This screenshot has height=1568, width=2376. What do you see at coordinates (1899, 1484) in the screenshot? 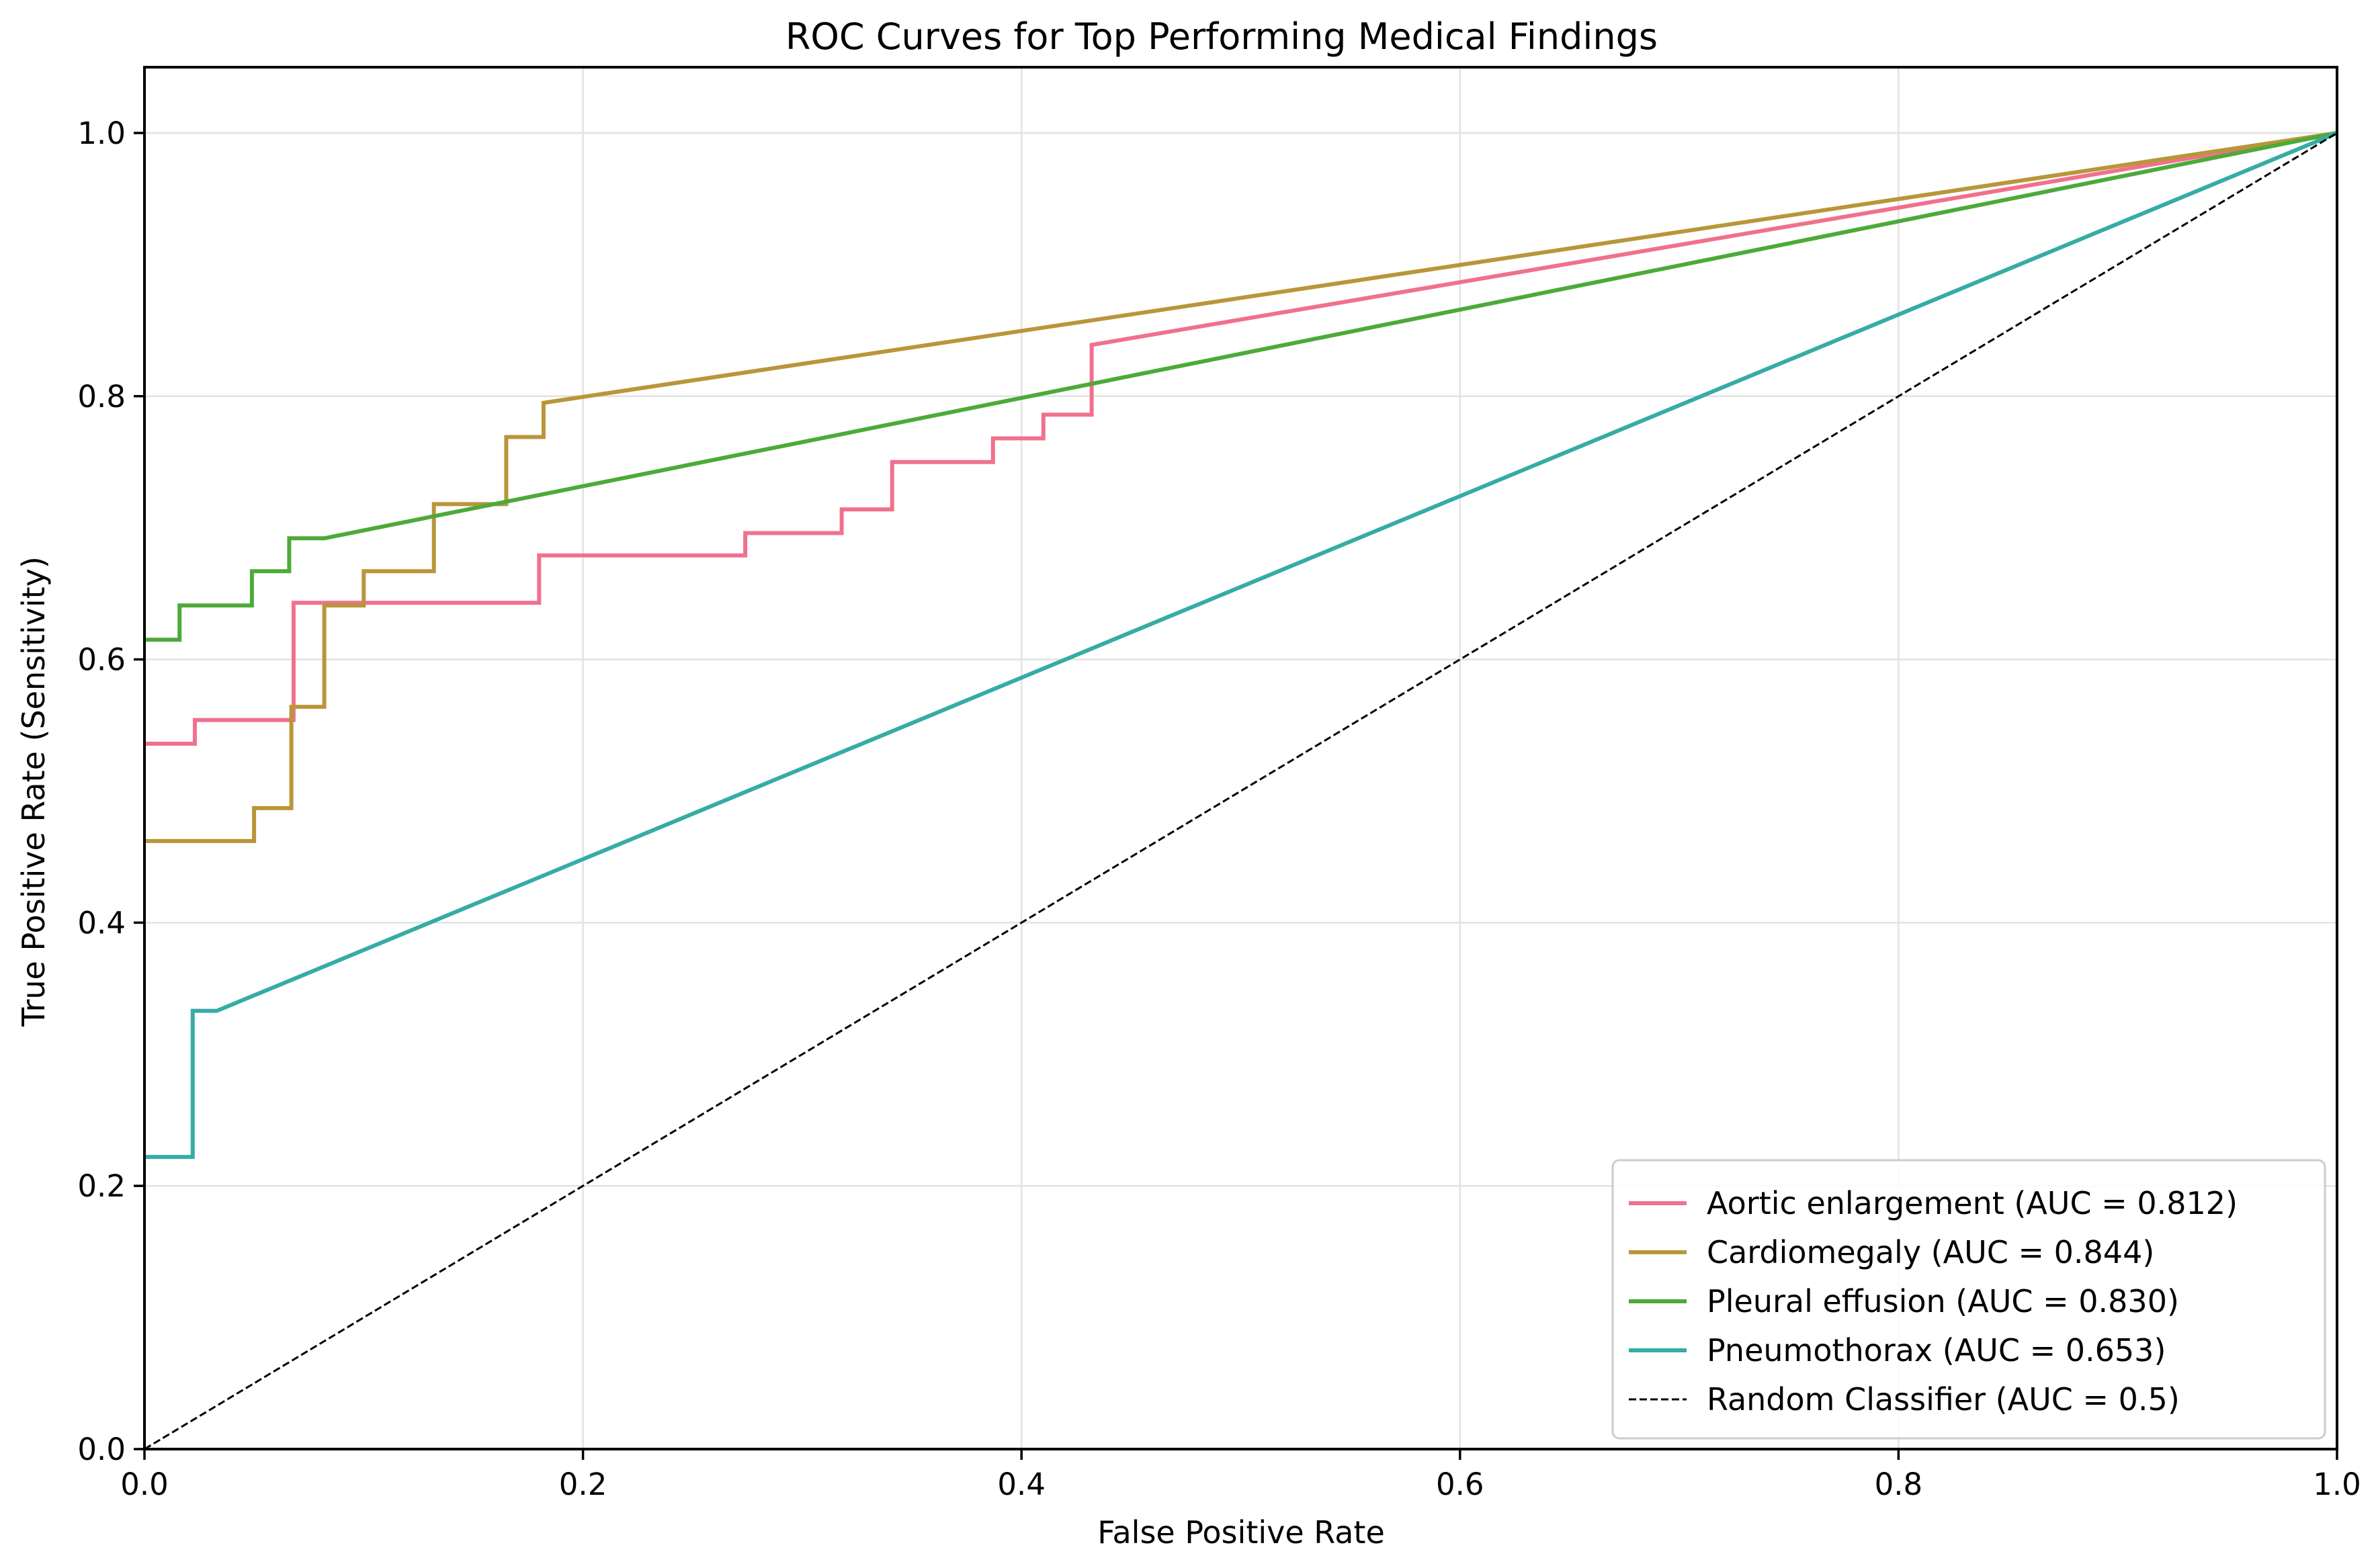
I see `x-tick-label: 0.8` at bounding box center [1899, 1484].